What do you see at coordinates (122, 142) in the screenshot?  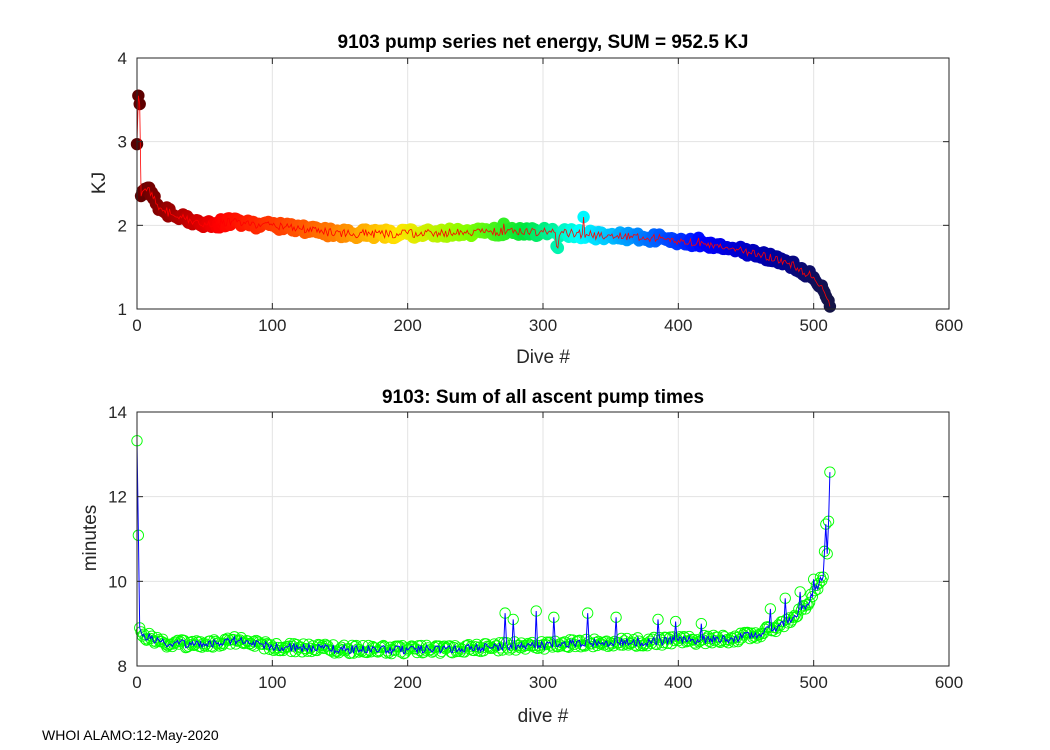 I see `y-tick-label: 3` at bounding box center [122, 142].